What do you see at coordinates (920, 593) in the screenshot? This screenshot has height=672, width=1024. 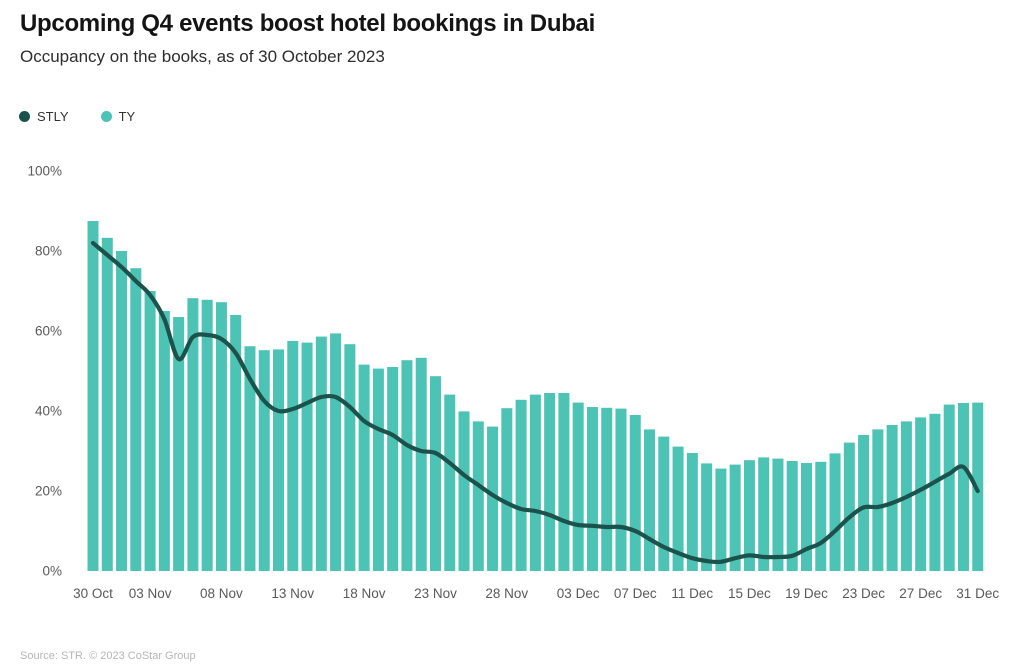 I see `x-tick-label: 27 Dec` at bounding box center [920, 593].